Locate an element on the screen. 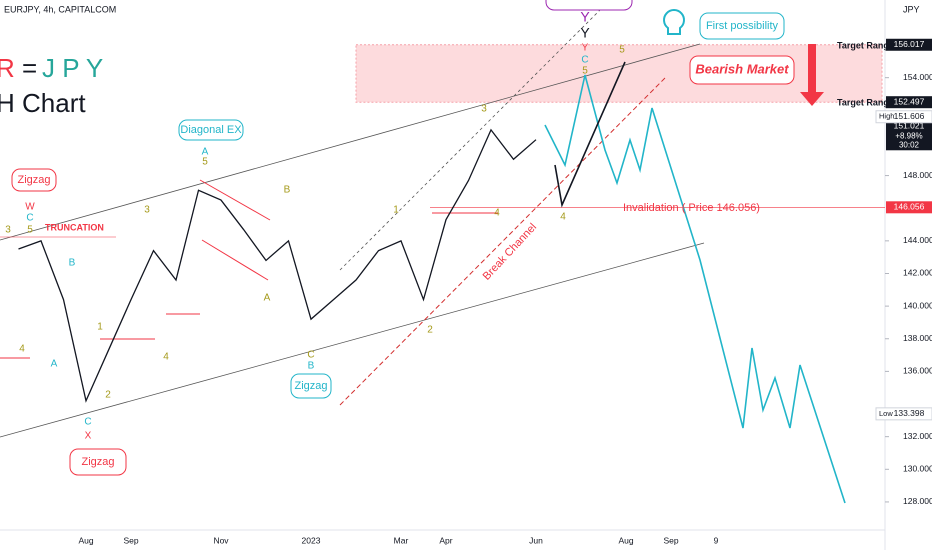  hl-label: 151.606 is located at coordinates (909, 116).